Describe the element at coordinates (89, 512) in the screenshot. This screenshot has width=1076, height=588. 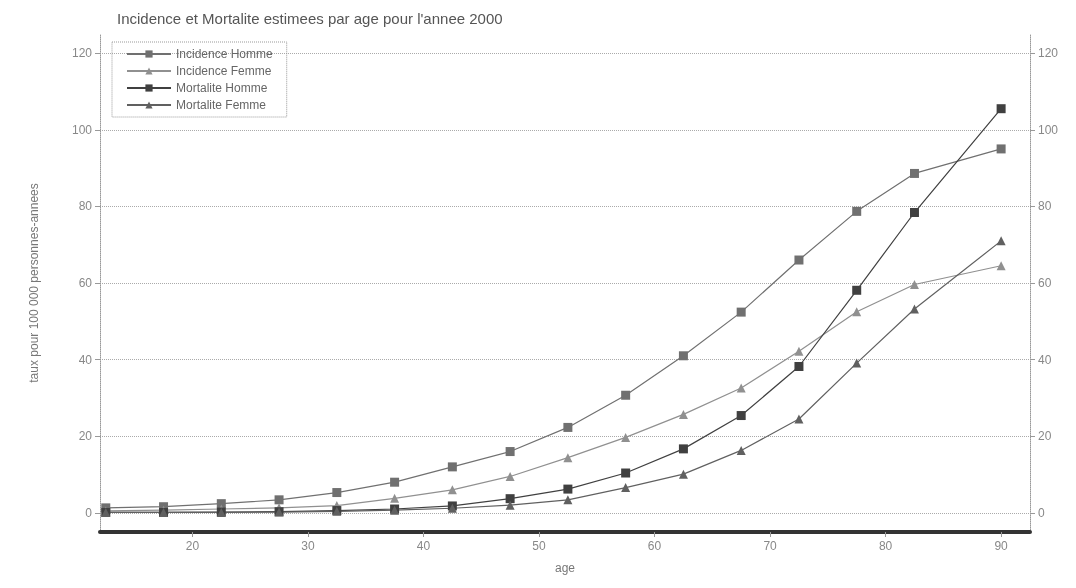
I see `y-tick-label: 0` at that location.